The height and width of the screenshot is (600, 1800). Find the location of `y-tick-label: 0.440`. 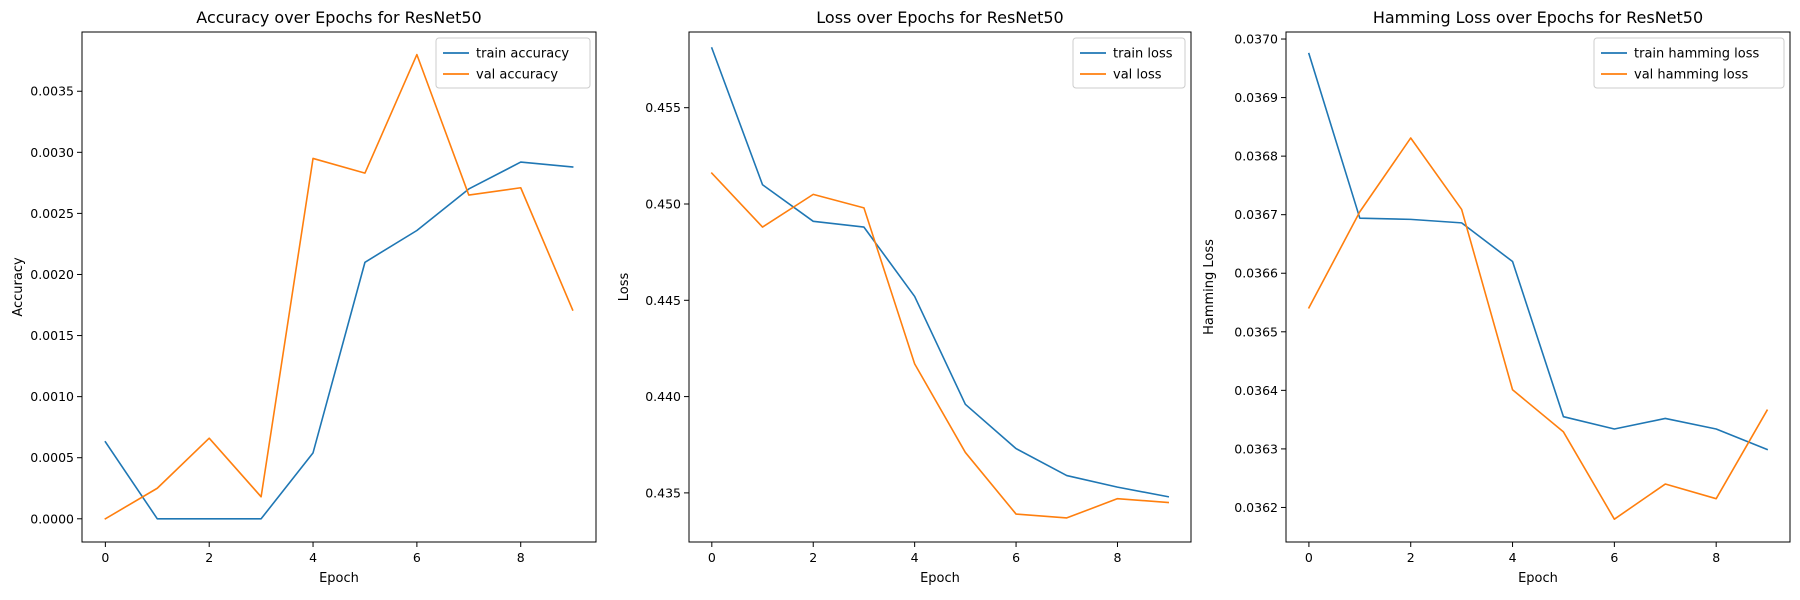

y-tick-label: 0.440 is located at coordinates (663, 396).